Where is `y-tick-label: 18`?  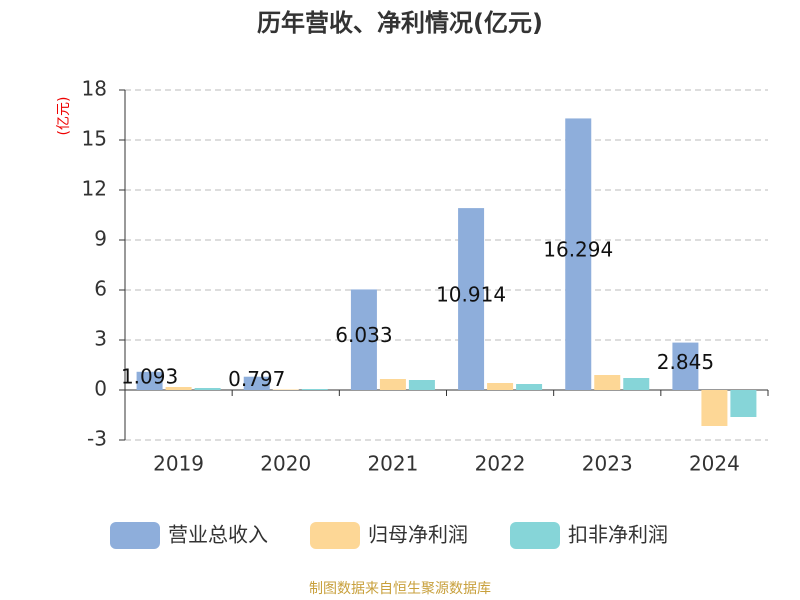 y-tick-label: 18 is located at coordinates (94, 89).